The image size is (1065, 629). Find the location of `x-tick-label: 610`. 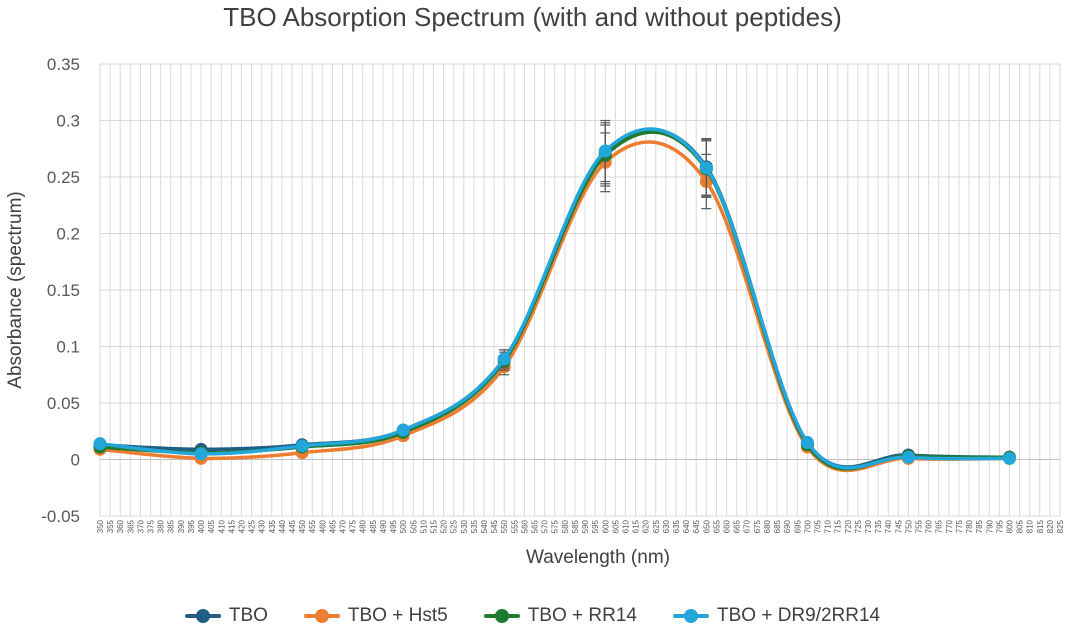

x-tick-label: 610 is located at coordinates (625, 526).